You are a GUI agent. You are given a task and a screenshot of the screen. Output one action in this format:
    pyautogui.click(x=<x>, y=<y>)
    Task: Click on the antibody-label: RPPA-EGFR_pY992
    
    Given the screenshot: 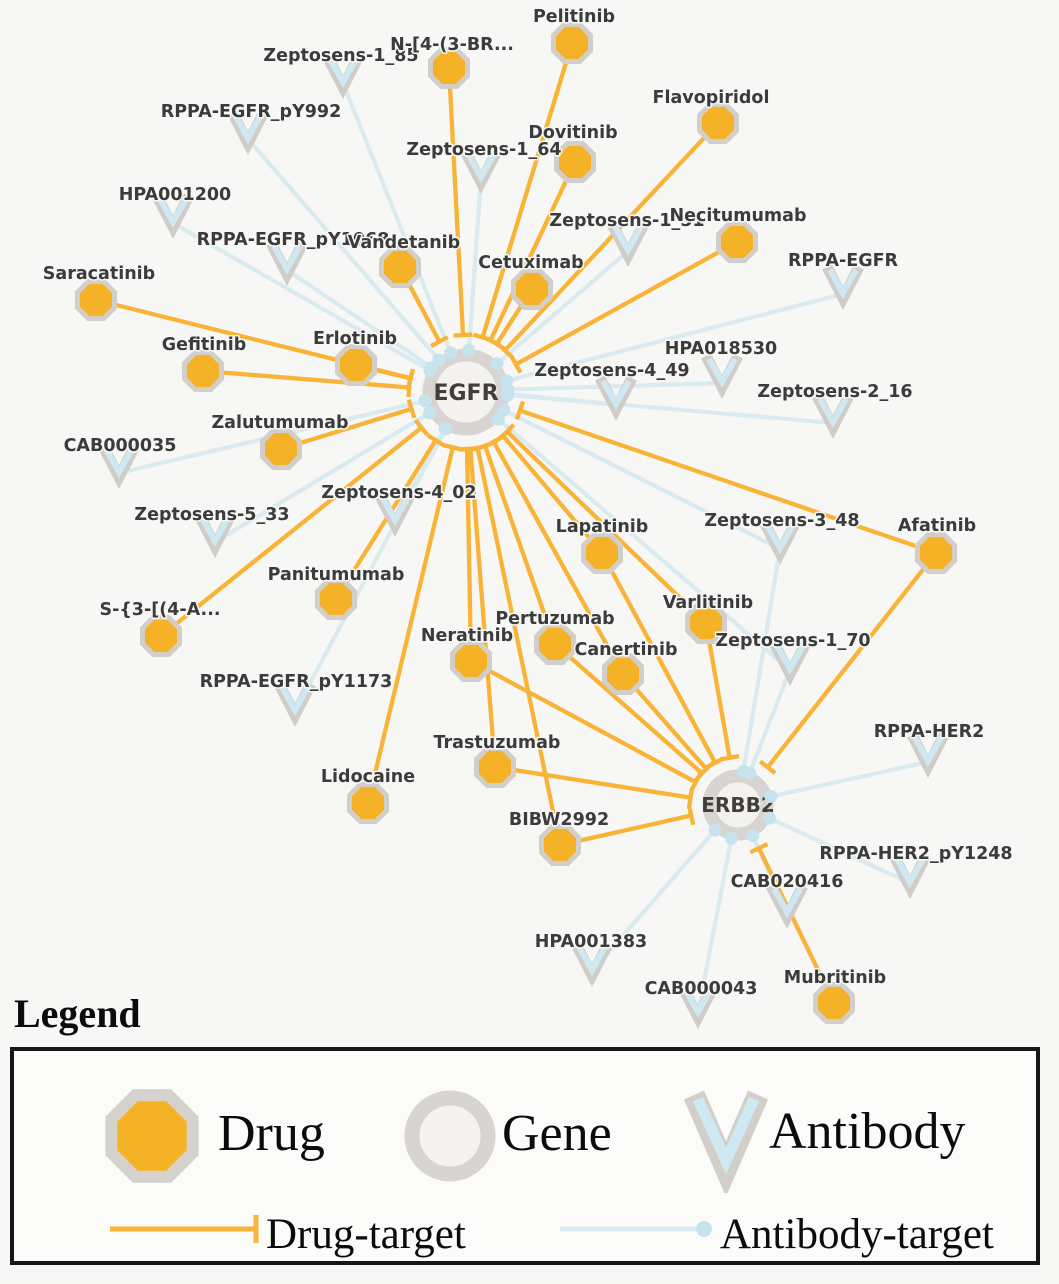 What is the action you would take?
    pyautogui.click(x=251, y=112)
    